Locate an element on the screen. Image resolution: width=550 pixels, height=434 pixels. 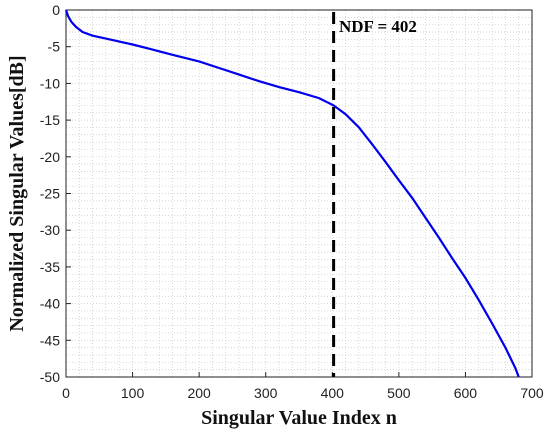
y-tick-label: -25 is located at coordinates (50, 194).